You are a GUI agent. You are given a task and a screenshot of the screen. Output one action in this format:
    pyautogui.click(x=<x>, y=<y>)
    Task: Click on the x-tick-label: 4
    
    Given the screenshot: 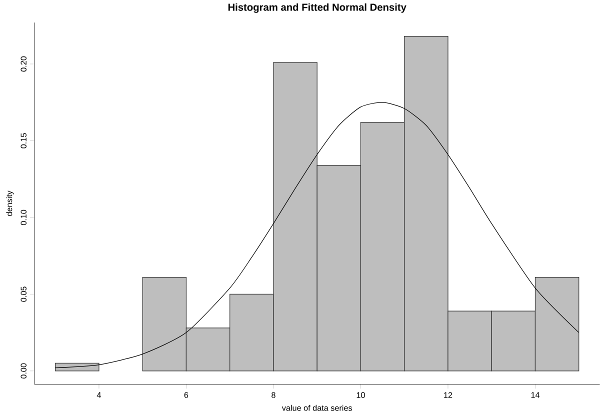 What is the action you would take?
    pyautogui.click(x=98, y=395)
    